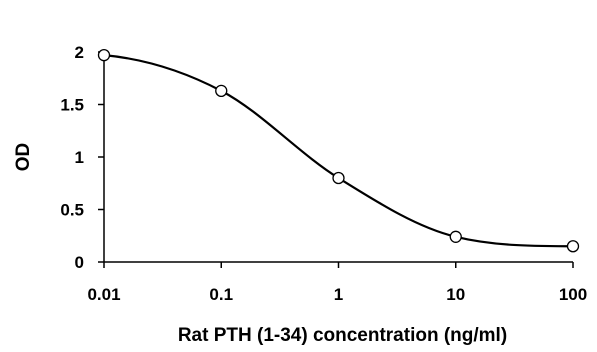  I want to click on x-tick-label: 1, so click(338, 294).